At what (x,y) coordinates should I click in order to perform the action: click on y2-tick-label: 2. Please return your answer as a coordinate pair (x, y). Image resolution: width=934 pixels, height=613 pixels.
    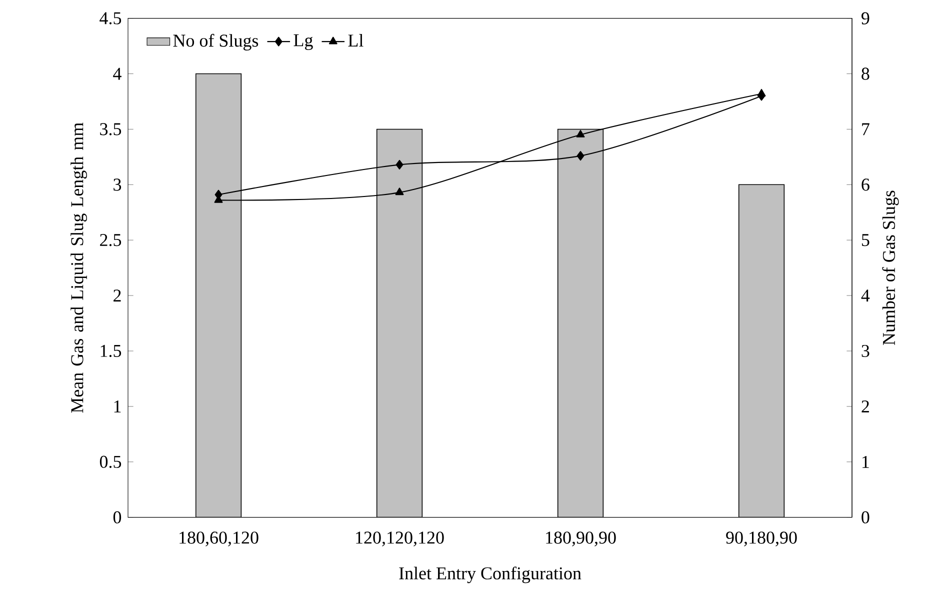
    Looking at the image, I should click on (865, 406).